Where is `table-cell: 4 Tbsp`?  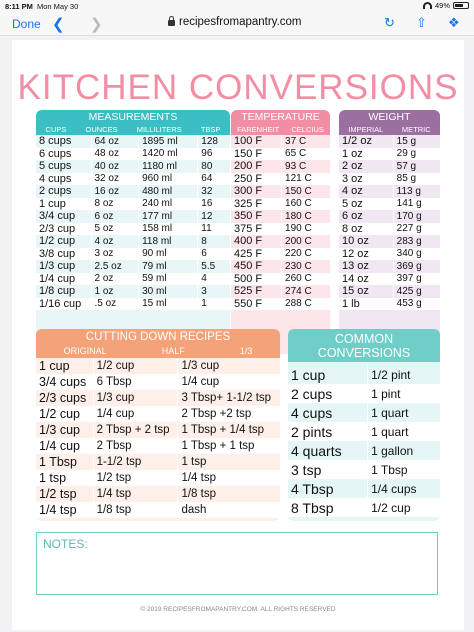
table-cell: 4 Tbsp is located at coordinates (312, 488).